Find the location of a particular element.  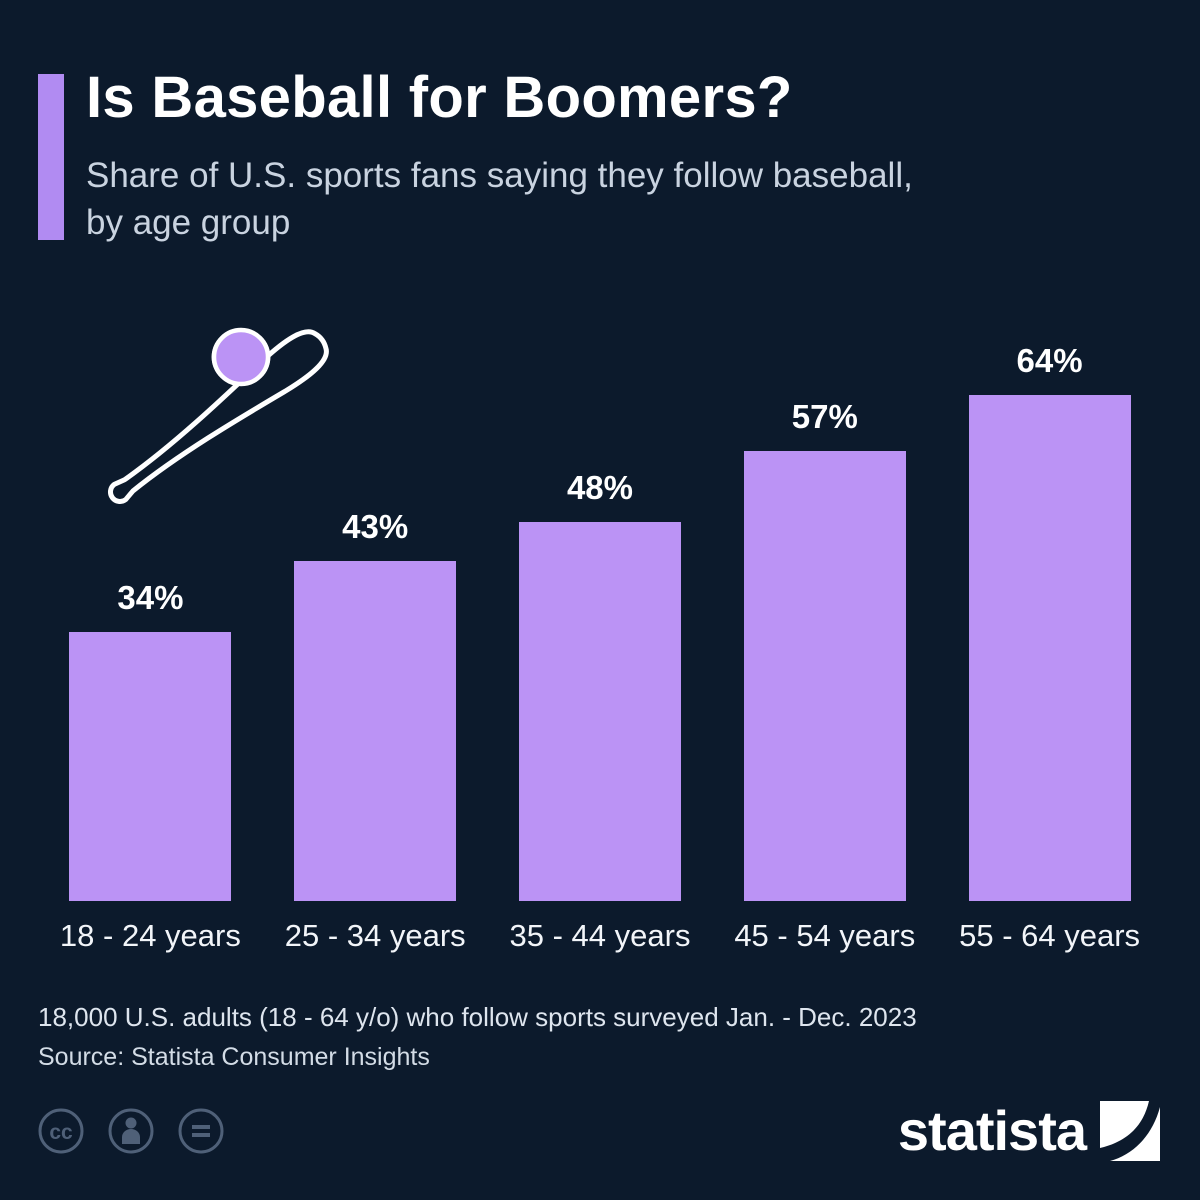

bar-value-label: 57% is located at coordinates (824, 416).